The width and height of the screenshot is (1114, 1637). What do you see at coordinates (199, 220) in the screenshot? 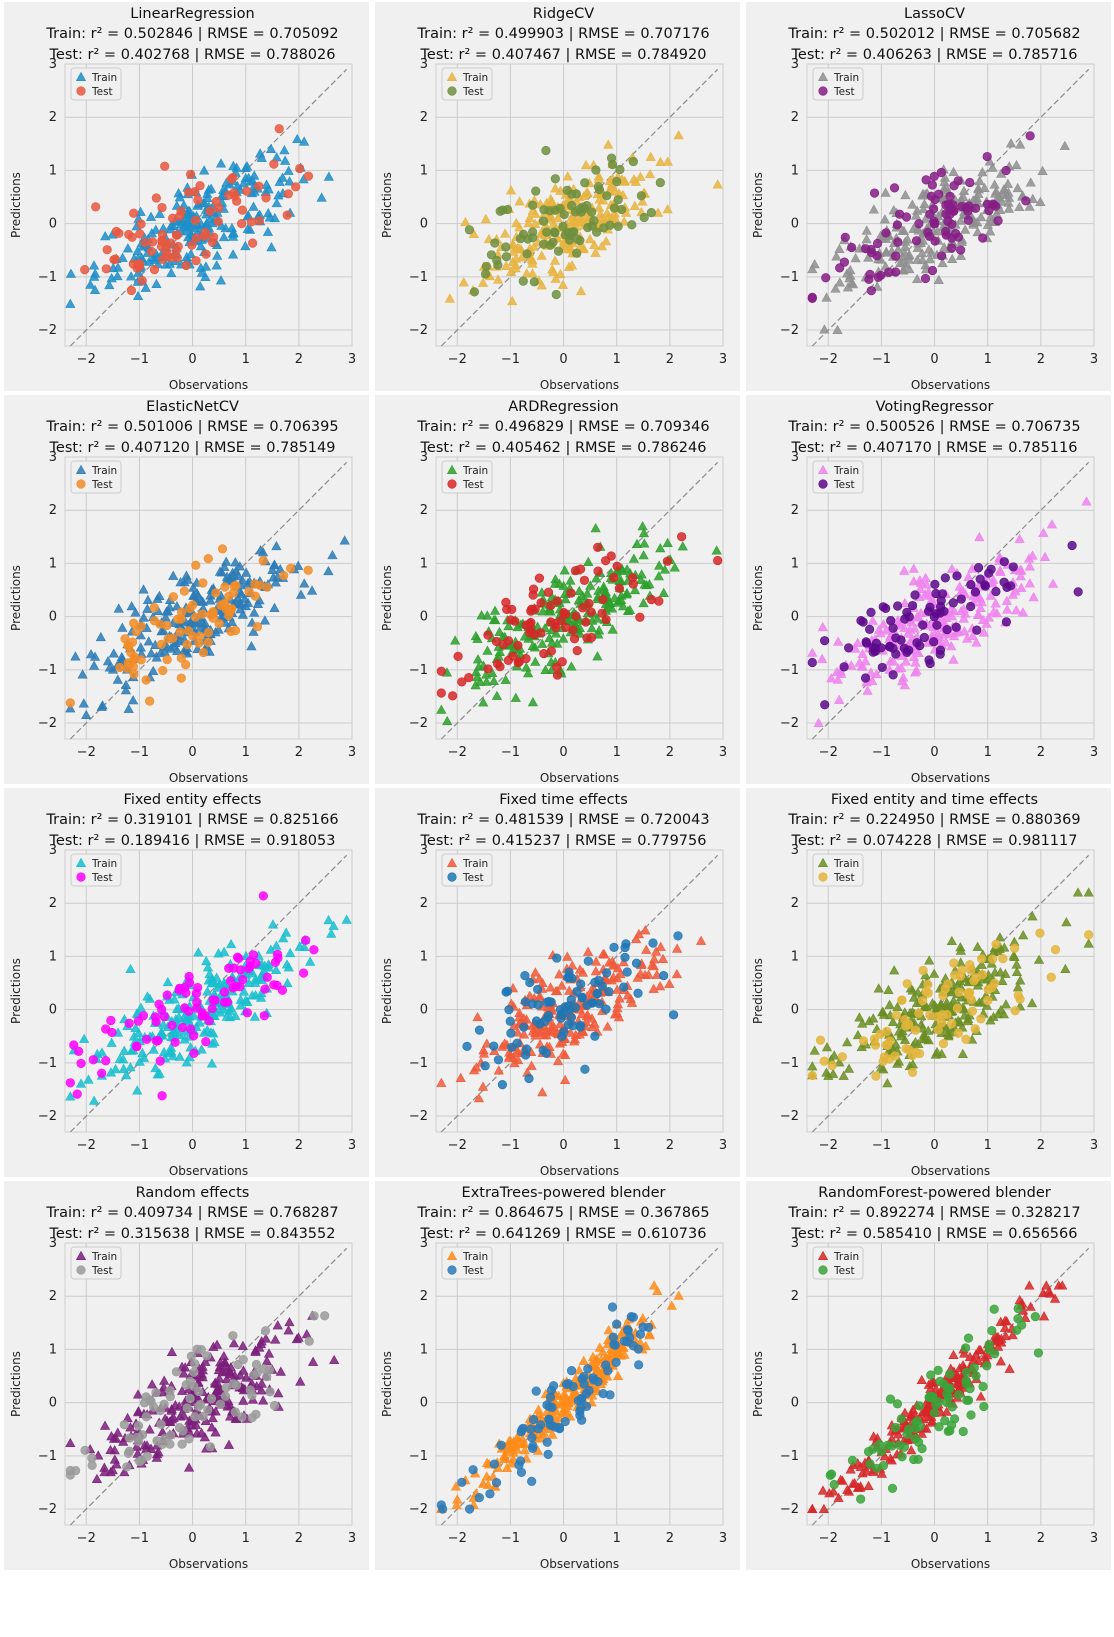
I see `train-series` at bounding box center [199, 220].